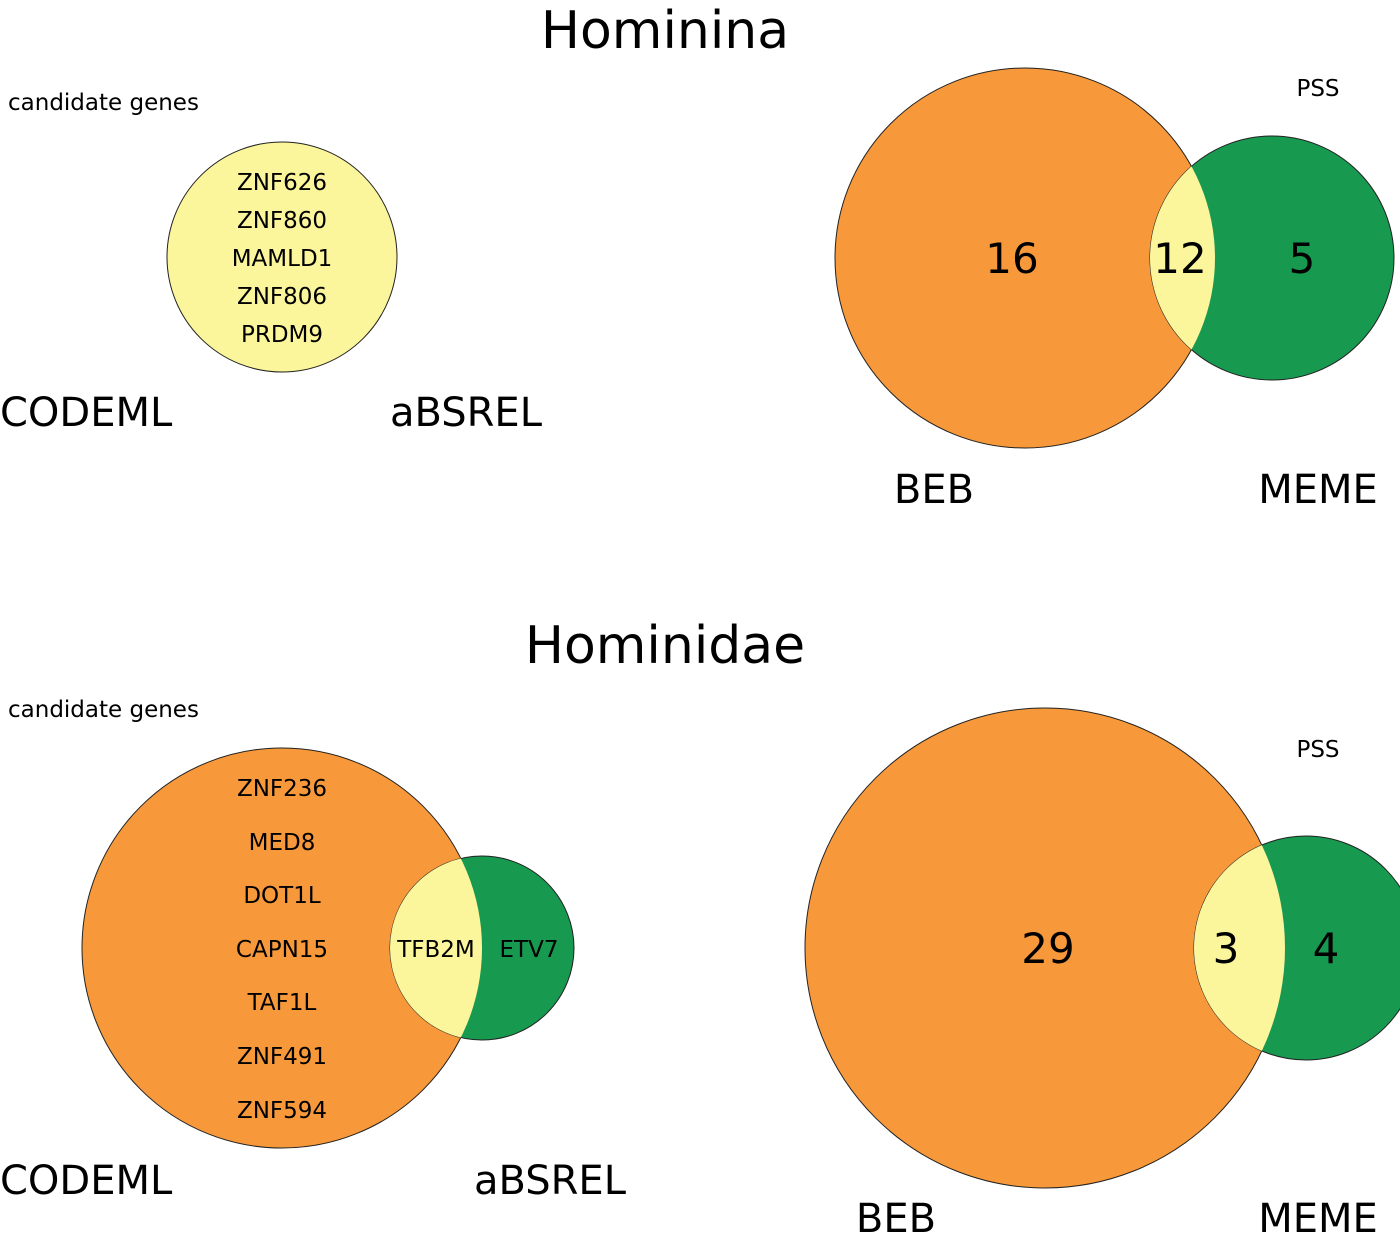  I want to click on overlap-gene: TFB2M, so click(435, 950).